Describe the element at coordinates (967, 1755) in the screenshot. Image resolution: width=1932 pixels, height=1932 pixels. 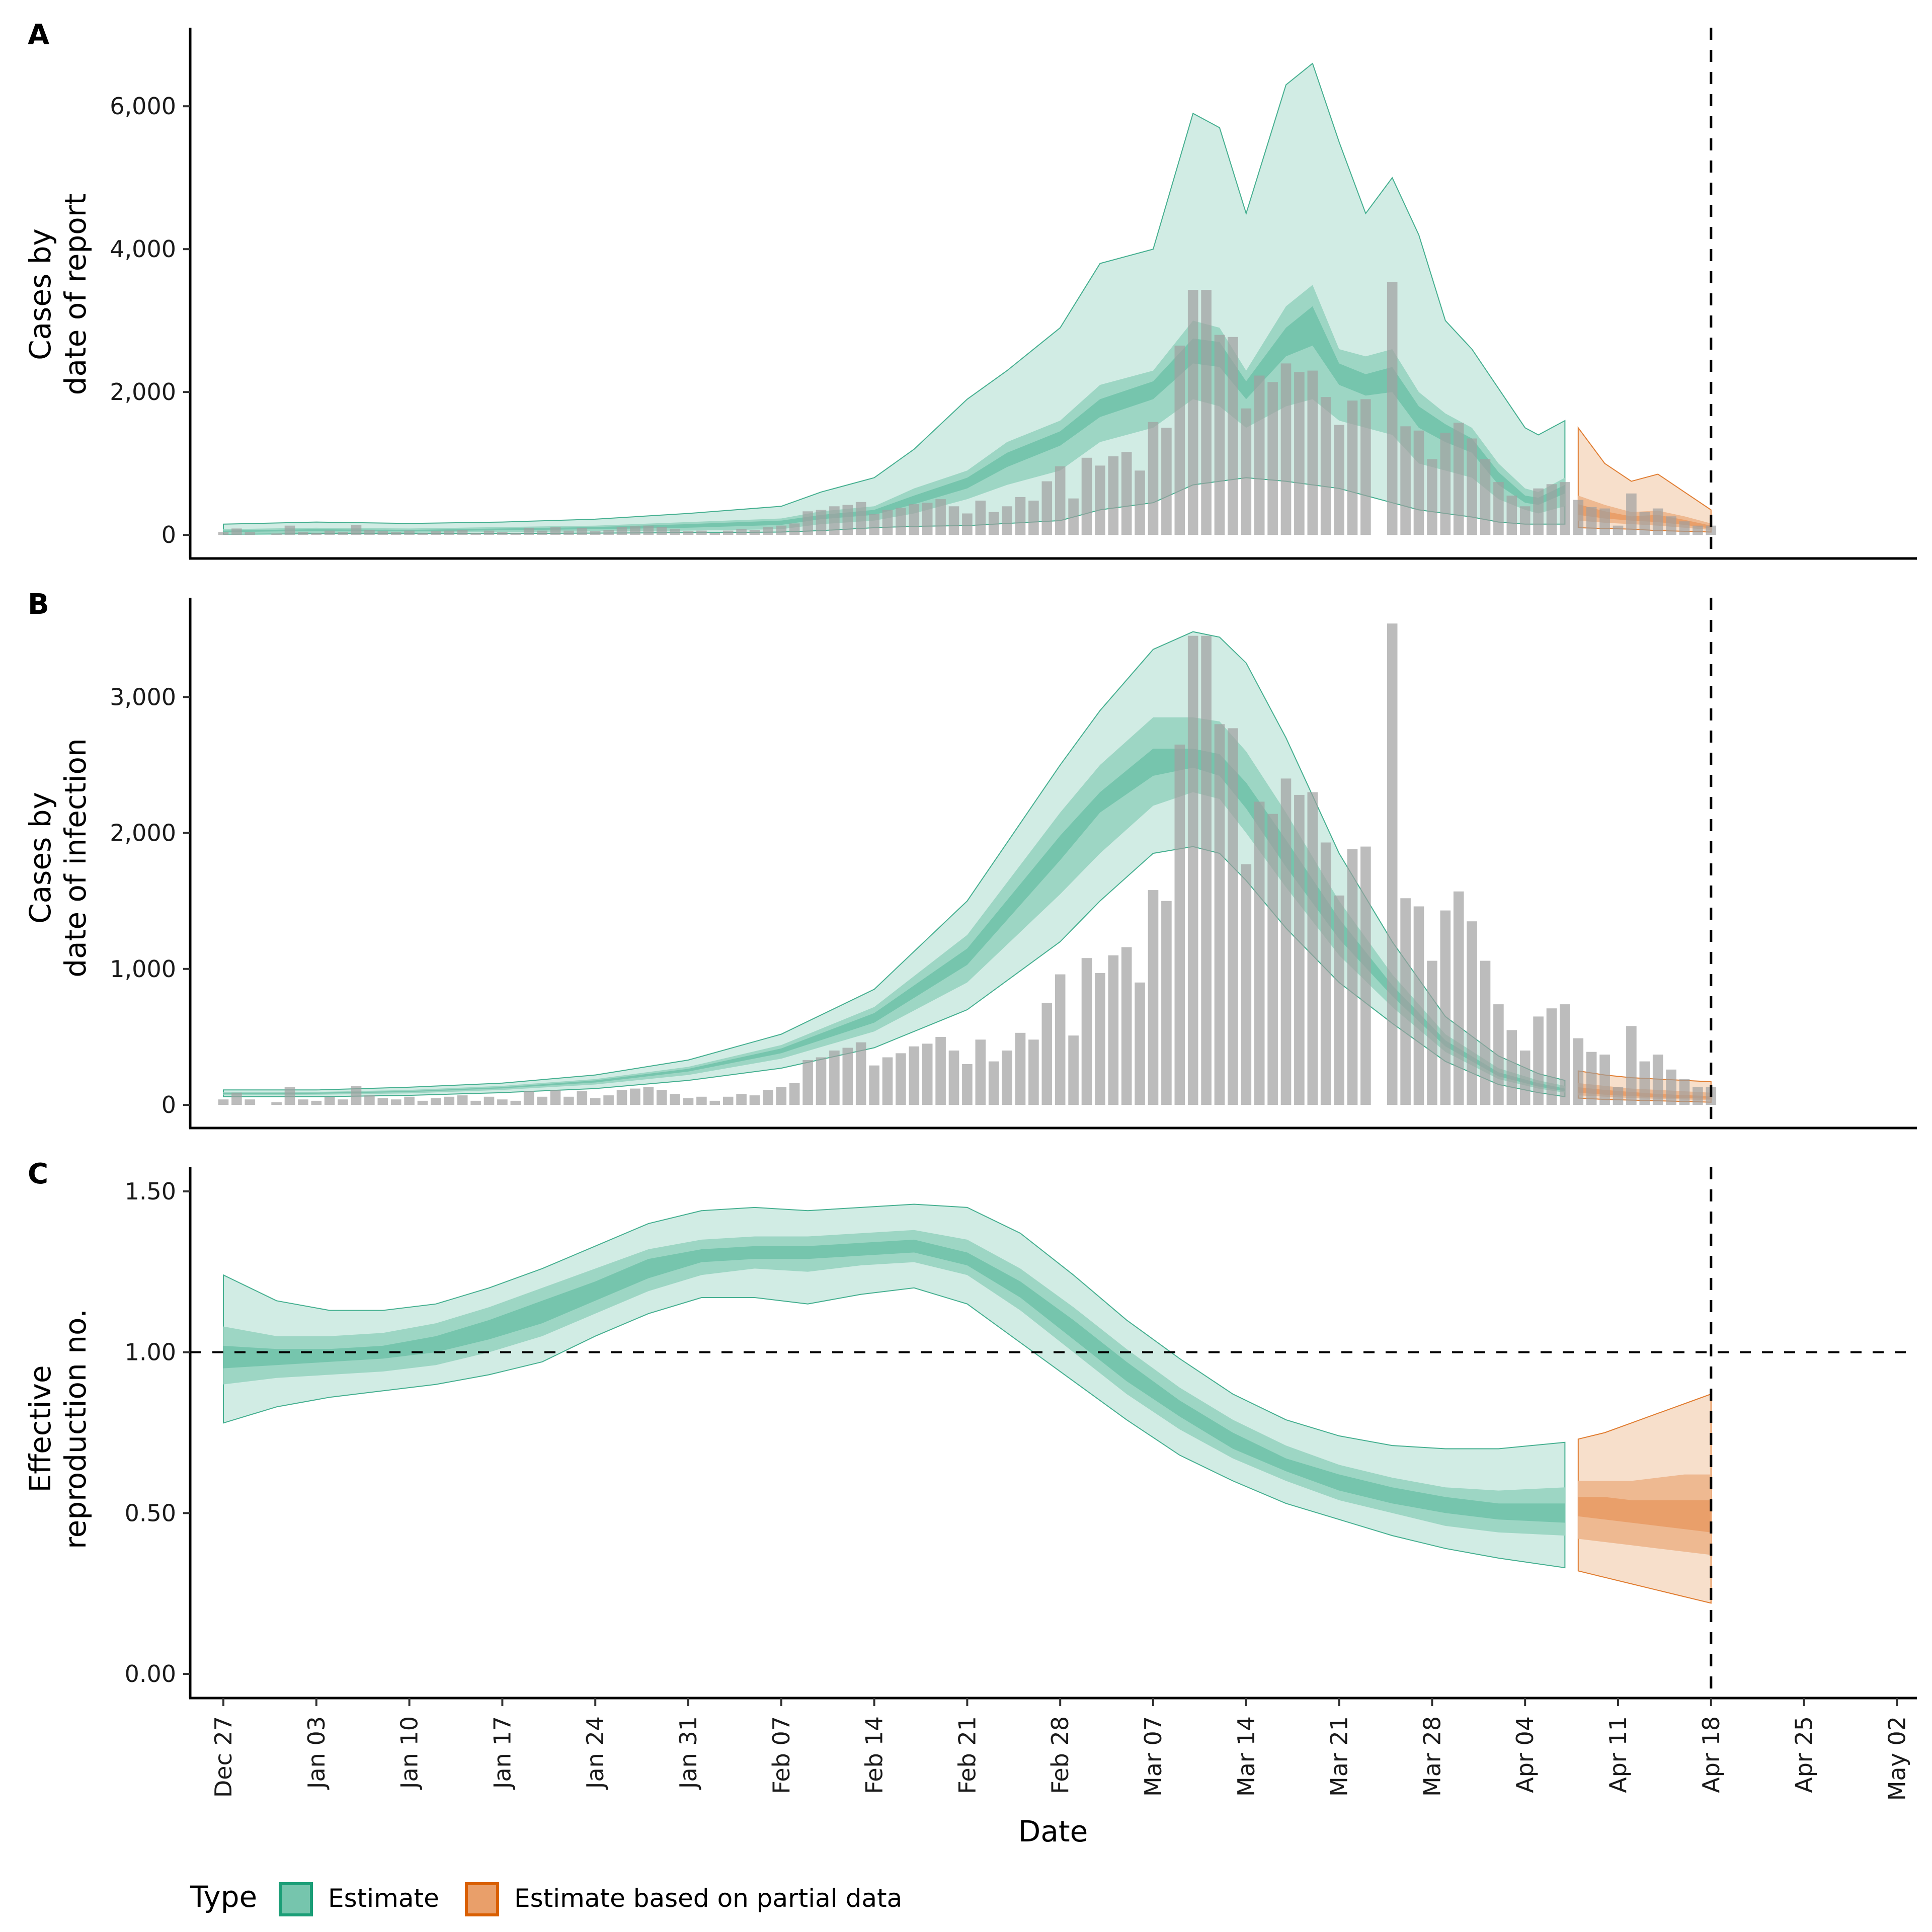
I see `x-tick-label: Feb 21` at that location.